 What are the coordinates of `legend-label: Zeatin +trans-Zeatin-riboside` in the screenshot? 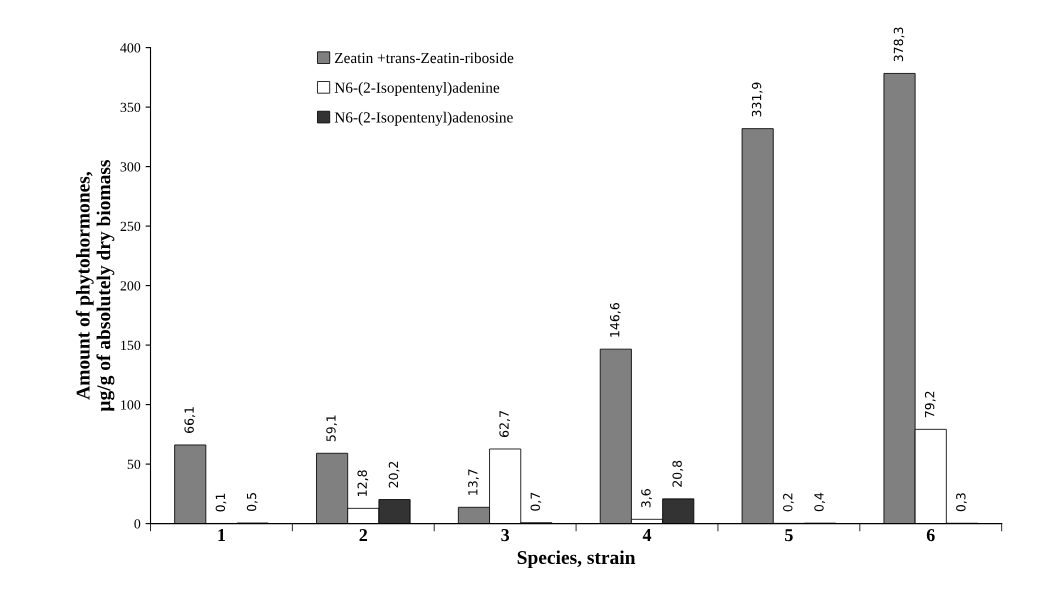 It's located at (424, 58).